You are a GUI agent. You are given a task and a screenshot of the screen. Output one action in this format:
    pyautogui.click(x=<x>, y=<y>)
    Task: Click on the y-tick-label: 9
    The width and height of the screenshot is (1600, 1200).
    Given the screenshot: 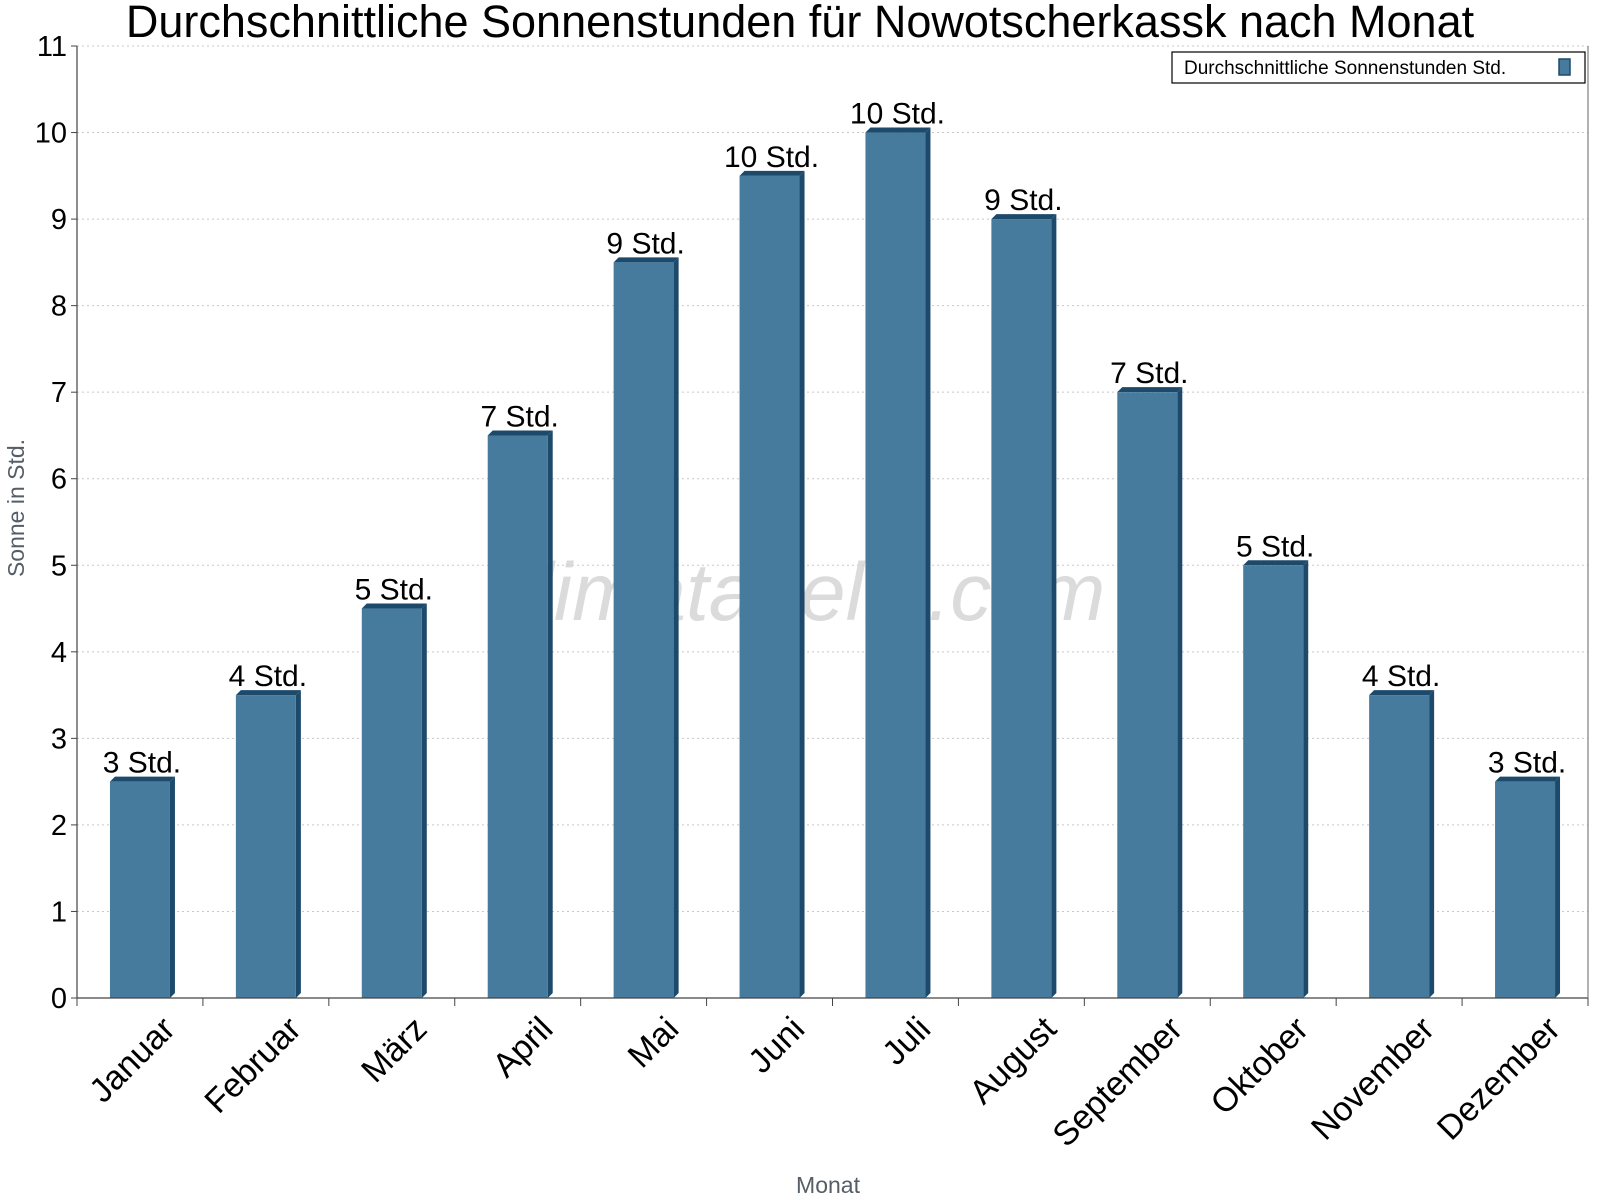 What is the action you would take?
    pyautogui.click(x=59, y=220)
    